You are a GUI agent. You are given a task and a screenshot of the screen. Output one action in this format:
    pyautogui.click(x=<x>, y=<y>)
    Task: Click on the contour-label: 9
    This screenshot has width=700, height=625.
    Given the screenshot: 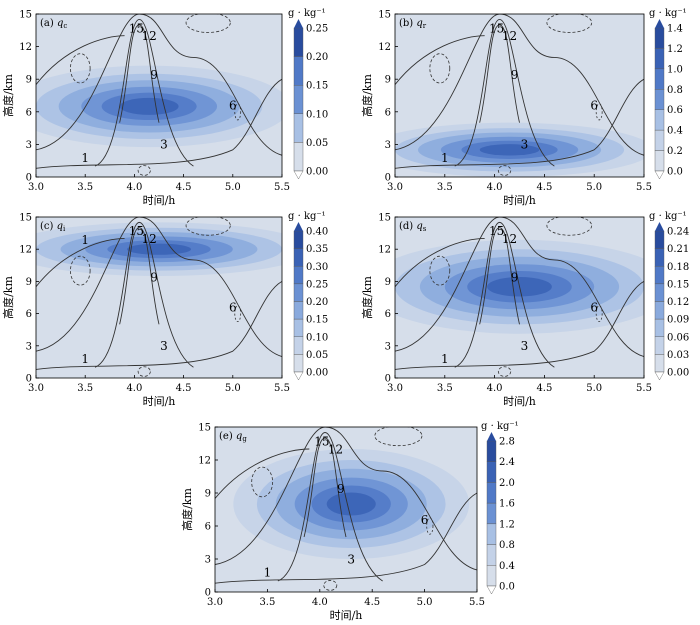 What is the action you would take?
    pyautogui.click(x=515, y=277)
    